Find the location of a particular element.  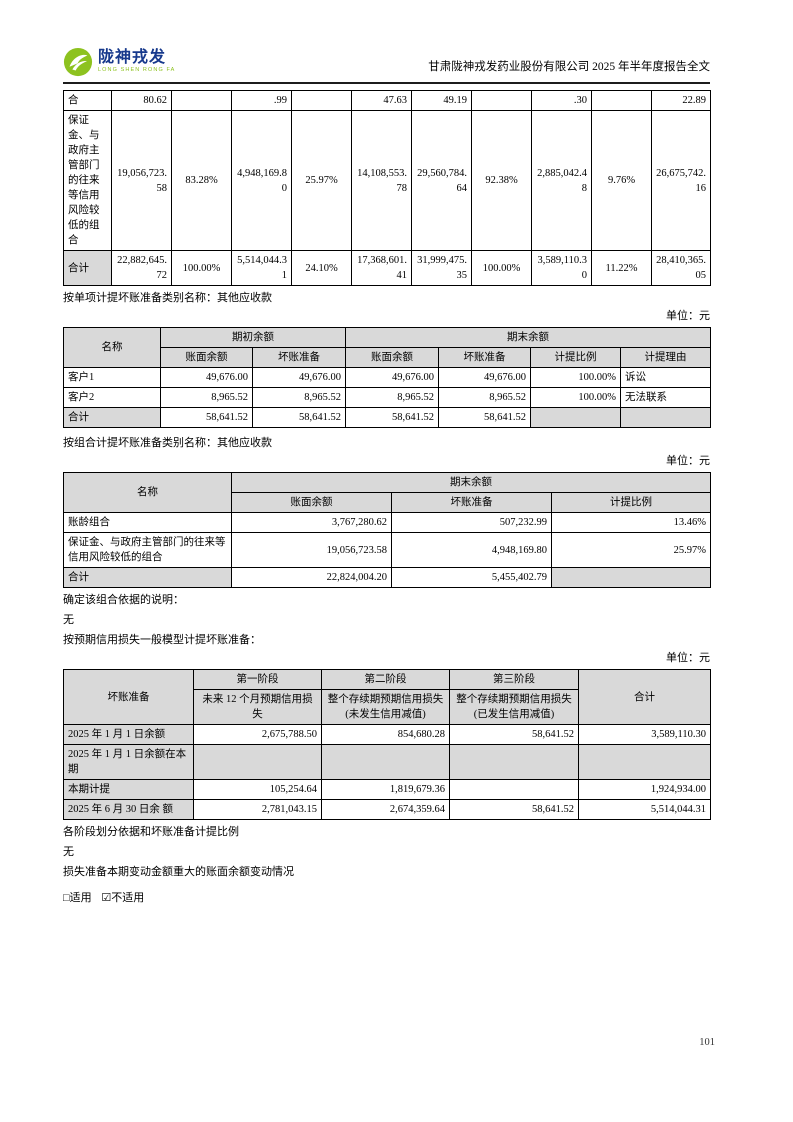

cell: 9.76% is located at coordinates (621, 180).